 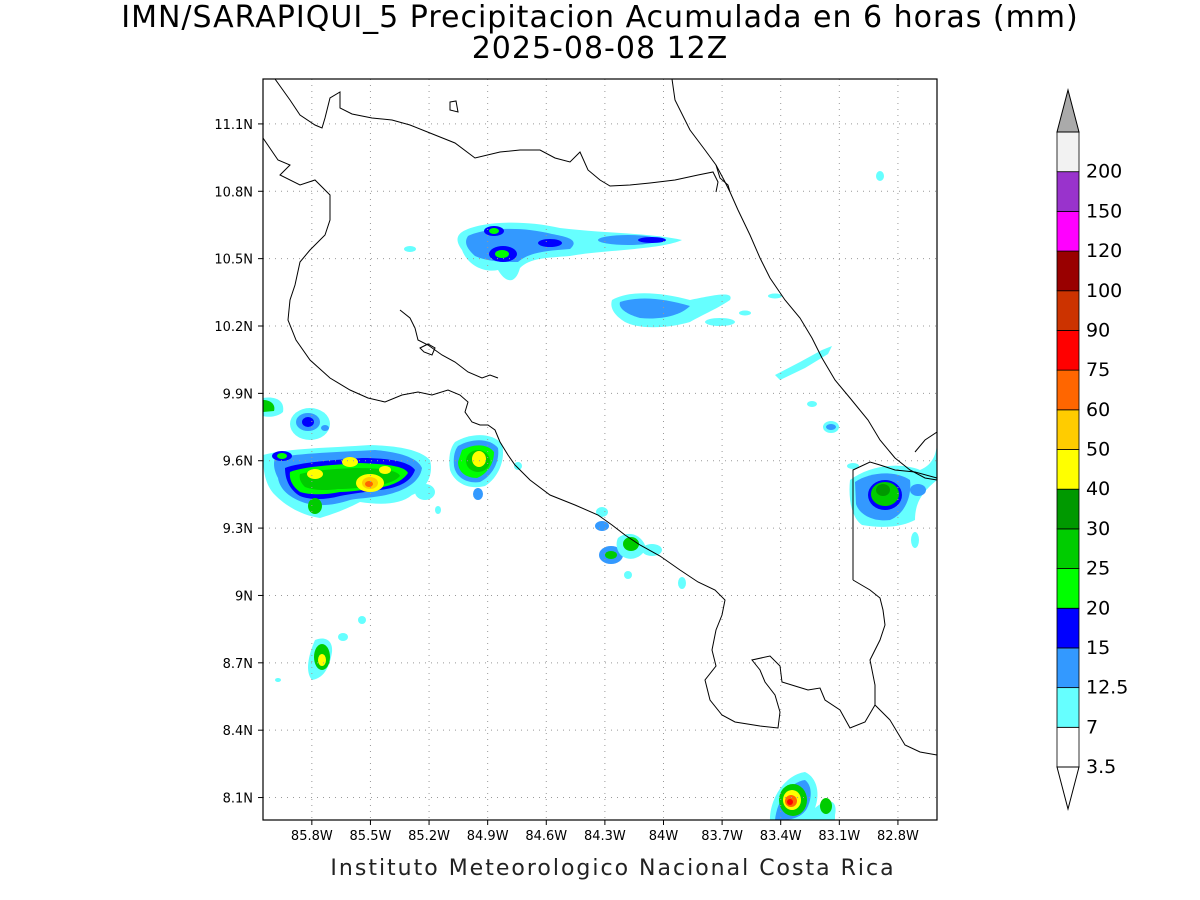 I want to click on lat-tick-label: 9.3N, so click(x=238, y=529).